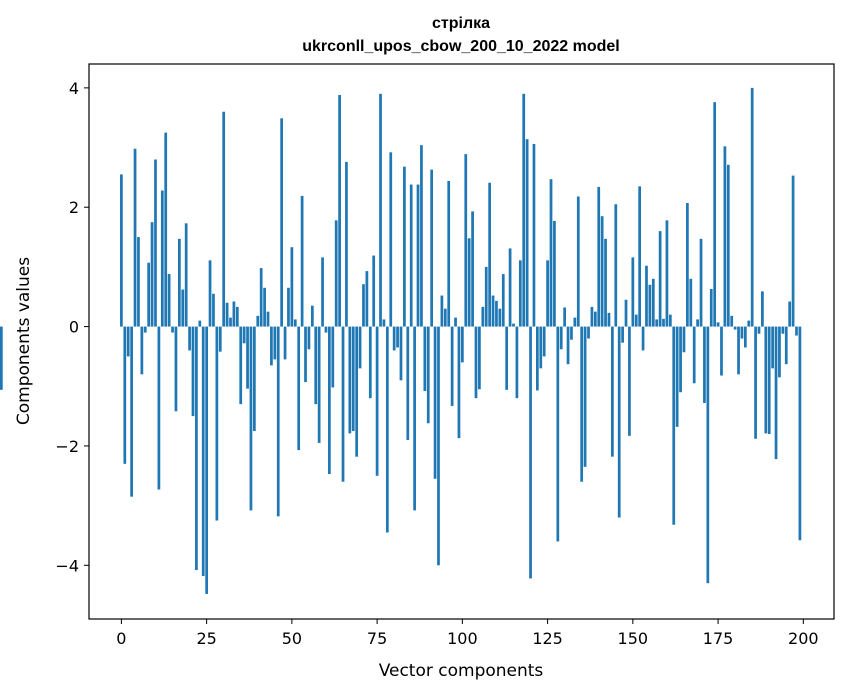 The height and width of the screenshot is (696, 847). Describe the element at coordinates (467, 633) in the screenshot. I see `x-axis: 0 25 50 75 100 125 150 175 200` at that location.